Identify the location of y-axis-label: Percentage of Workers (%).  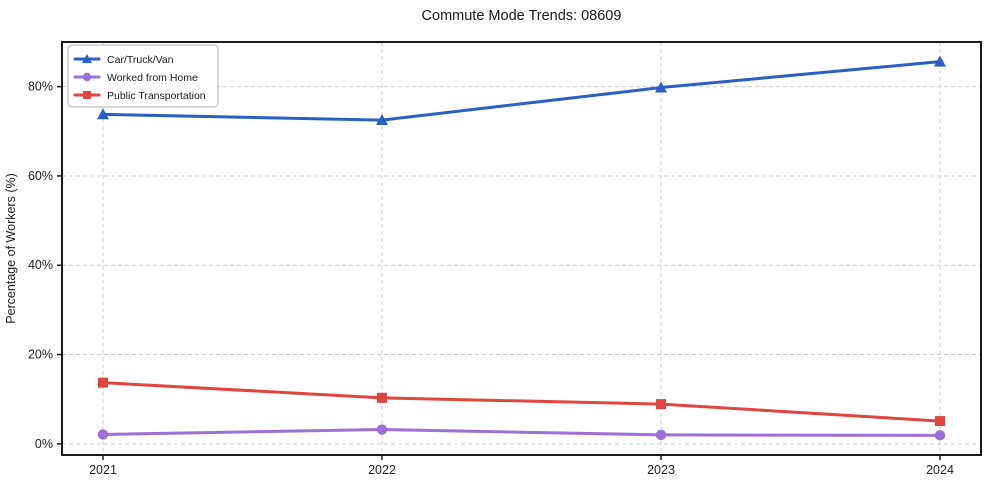
(11, 248).